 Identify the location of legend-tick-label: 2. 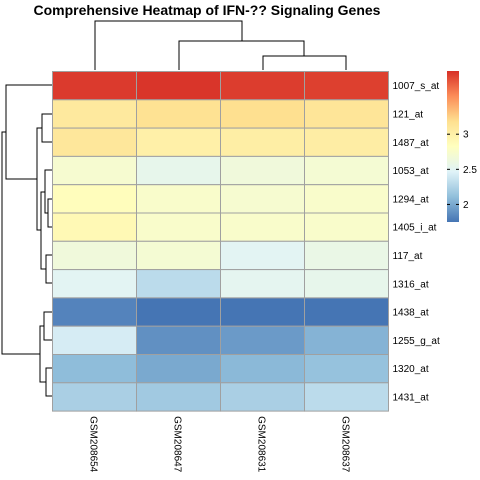
(466, 205).